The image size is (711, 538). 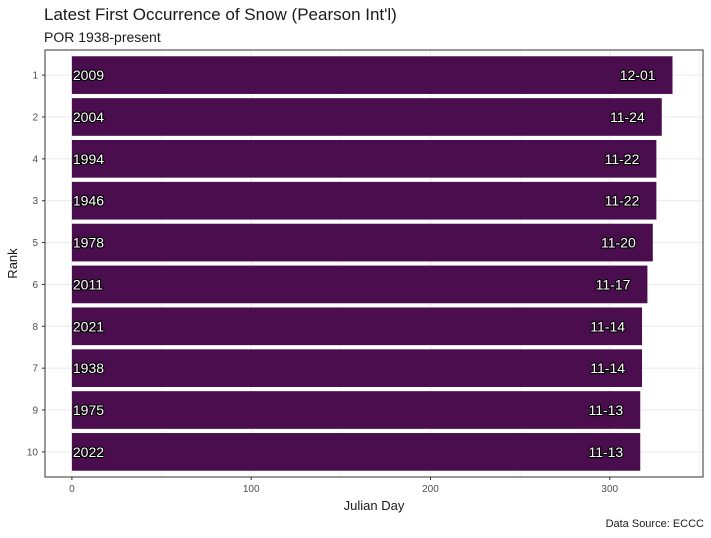 I want to click on bar-year-label: 1975, so click(x=88, y=410).